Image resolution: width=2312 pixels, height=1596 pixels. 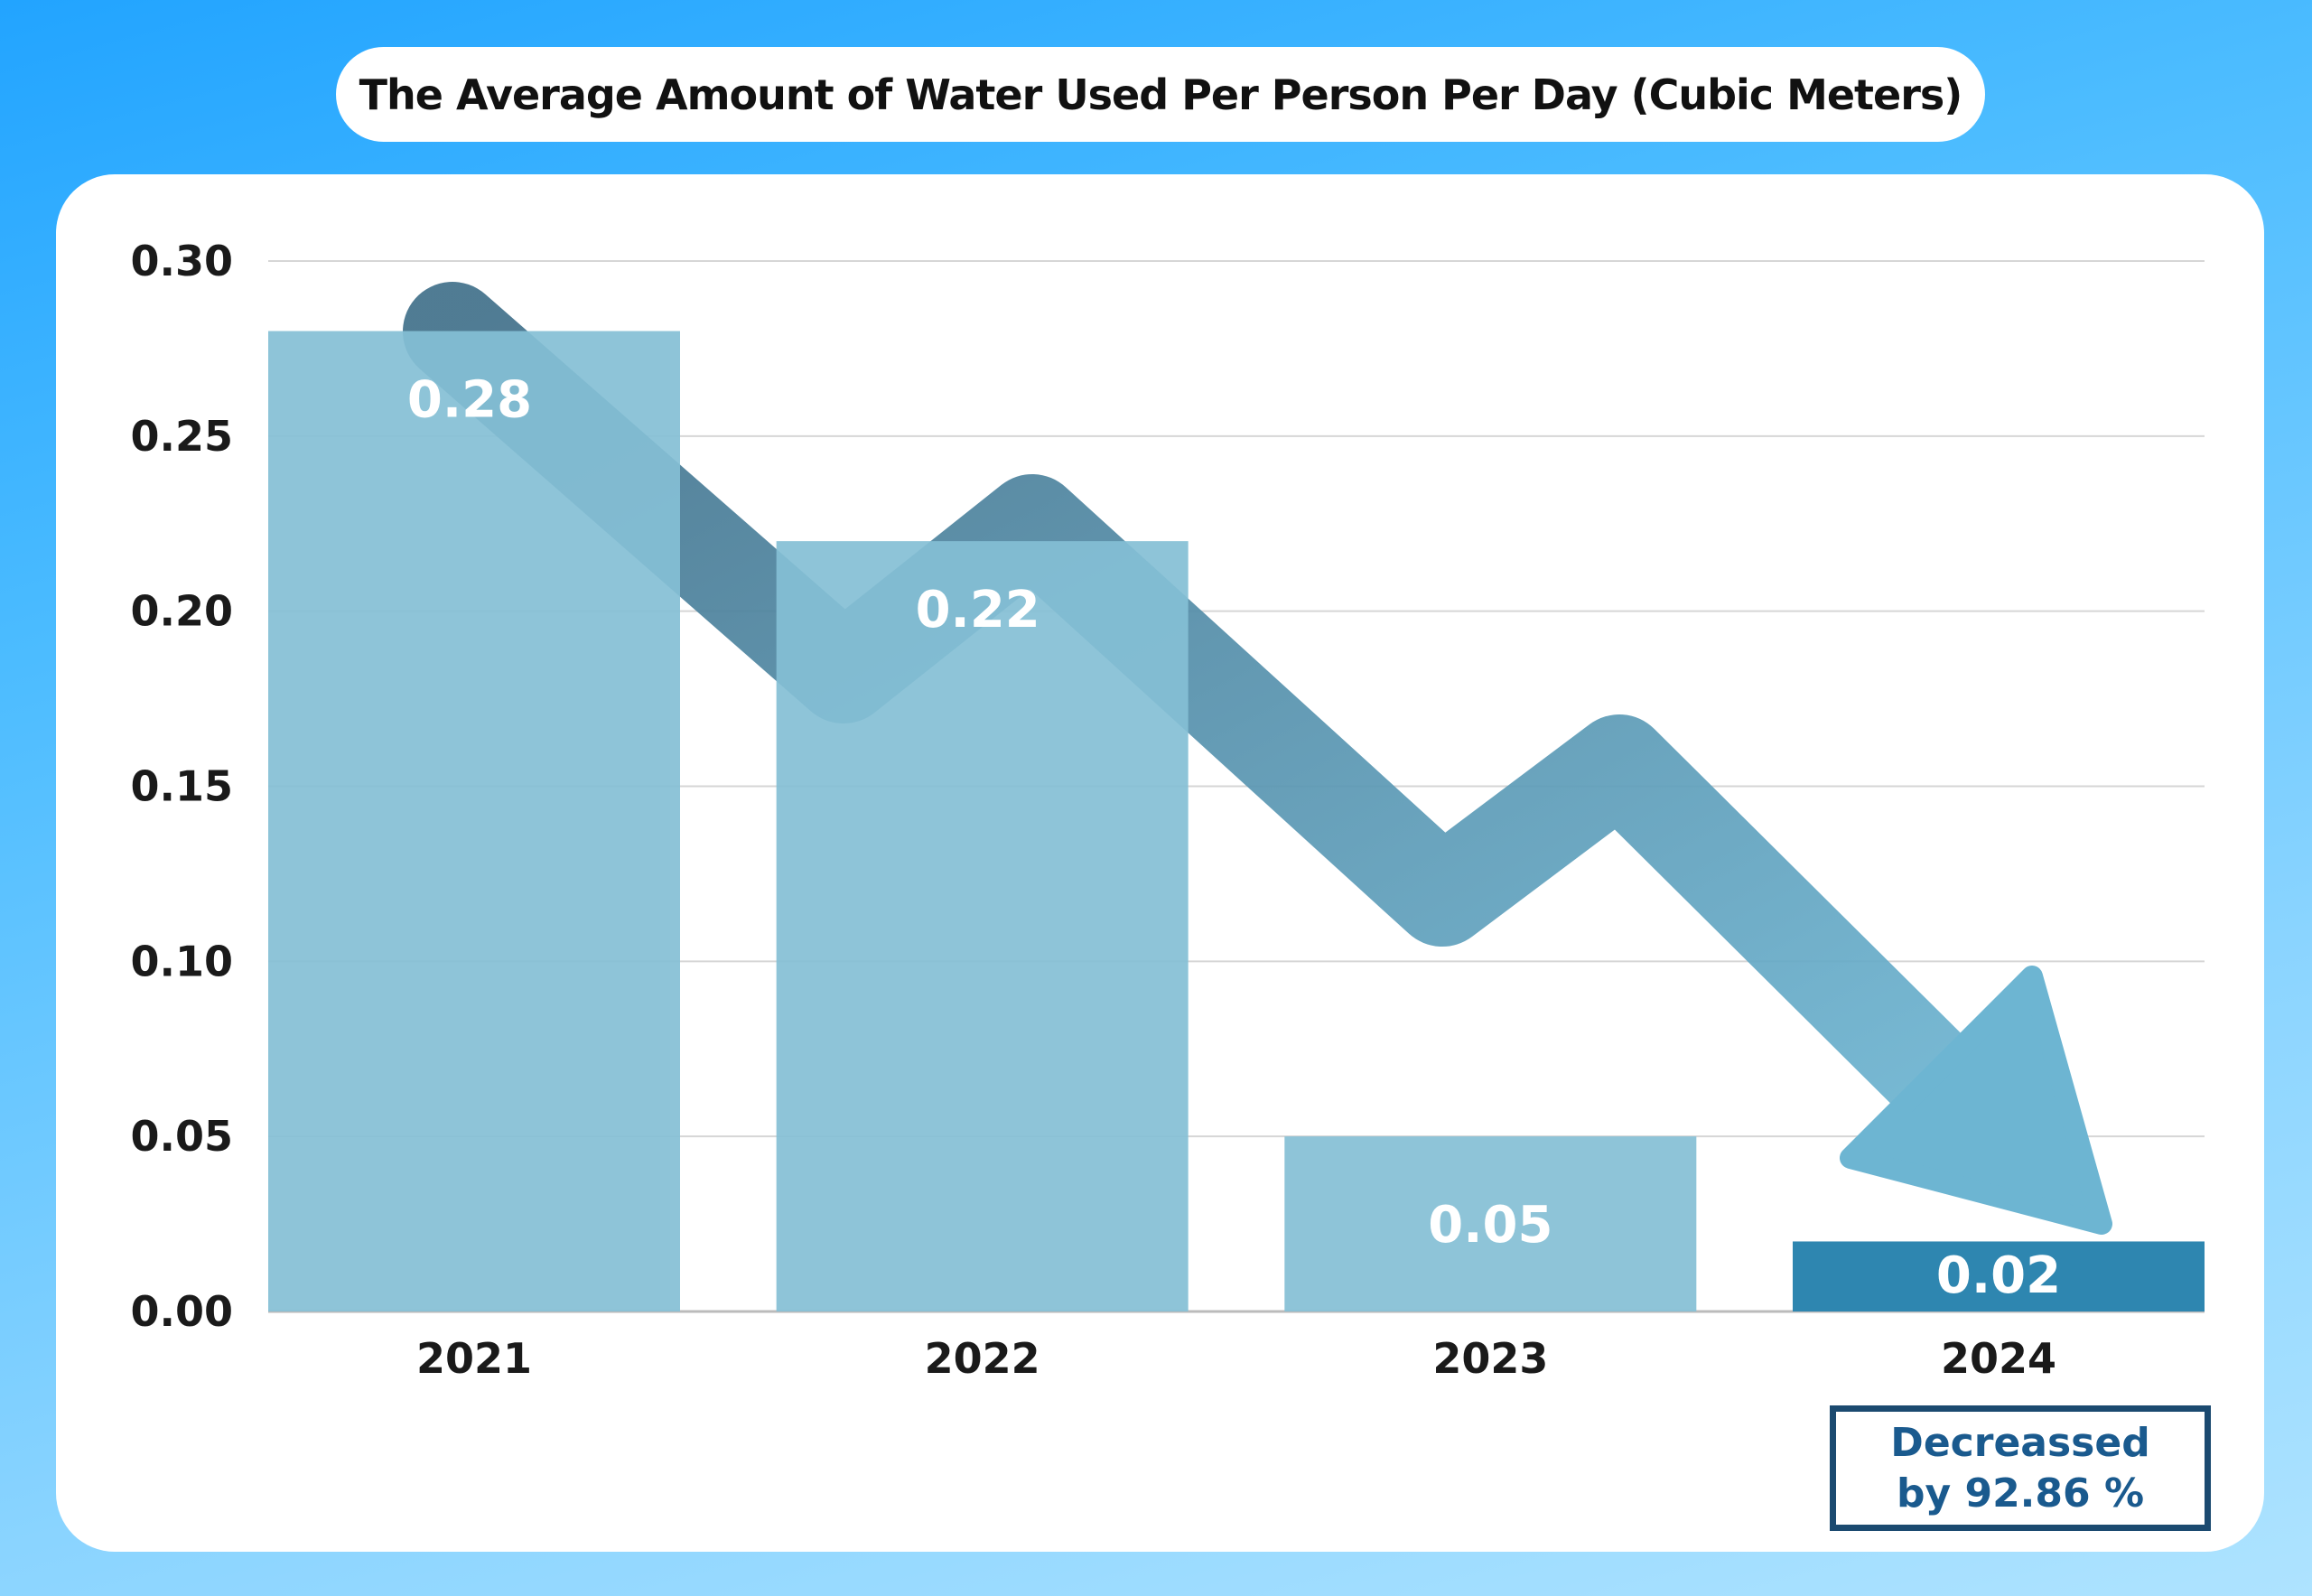 I want to click on bar-2022, so click(x=982, y=926).